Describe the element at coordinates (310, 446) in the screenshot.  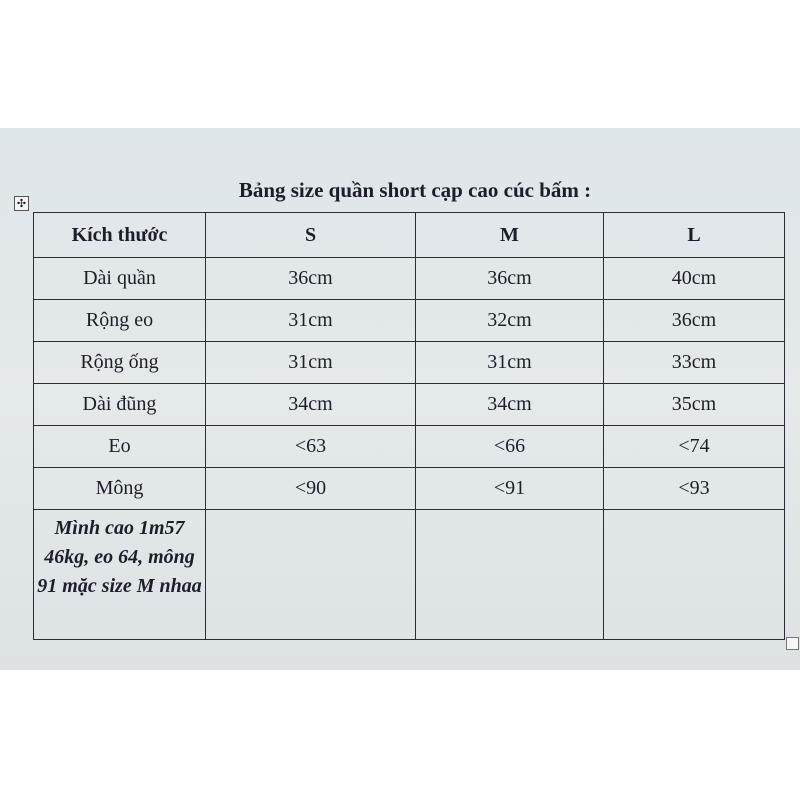
I see `table-cell: <63` at that location.